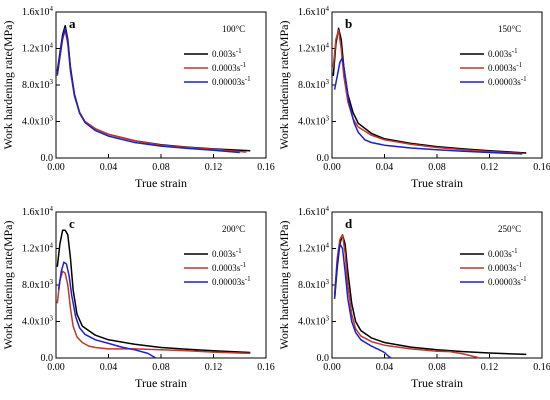  Describe the element at coordinates (72, 23) in the screenshot. I see `panel-letter: a` at that location.